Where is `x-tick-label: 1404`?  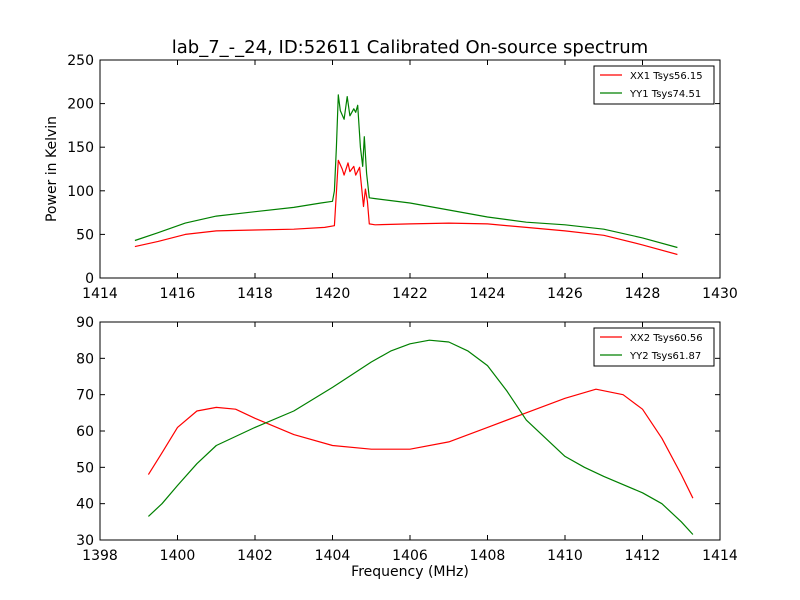
x-tick-label: 1404 is located at coordinates (333, 556).